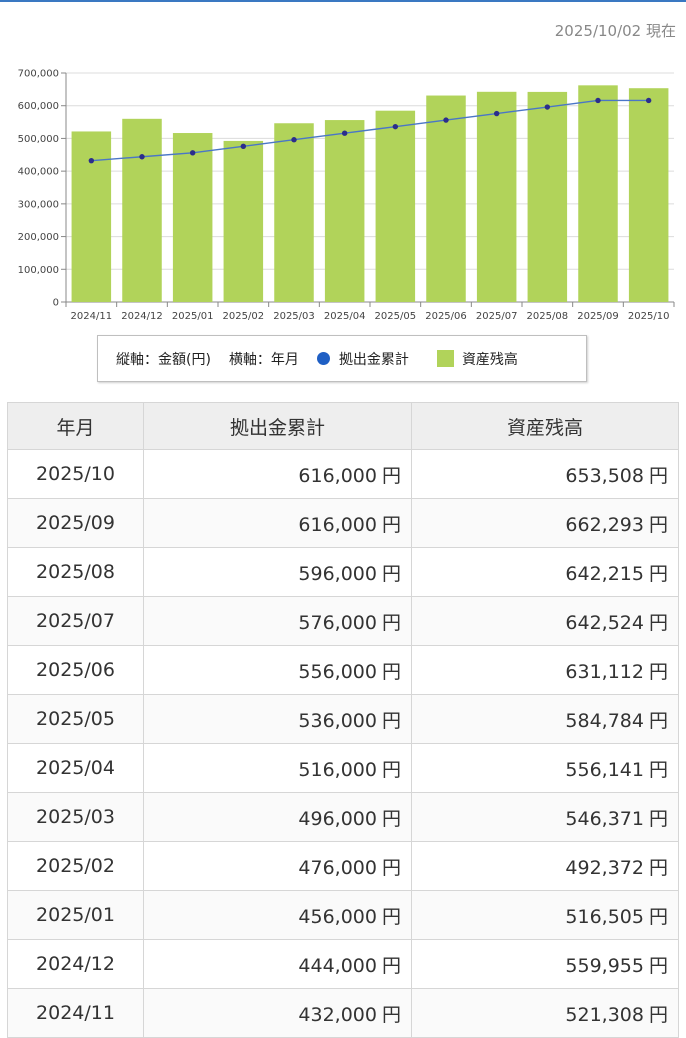 This screenshot has height=1038, width=686. I want to click on x-tick-label: 2025/03, so click(294, 316).